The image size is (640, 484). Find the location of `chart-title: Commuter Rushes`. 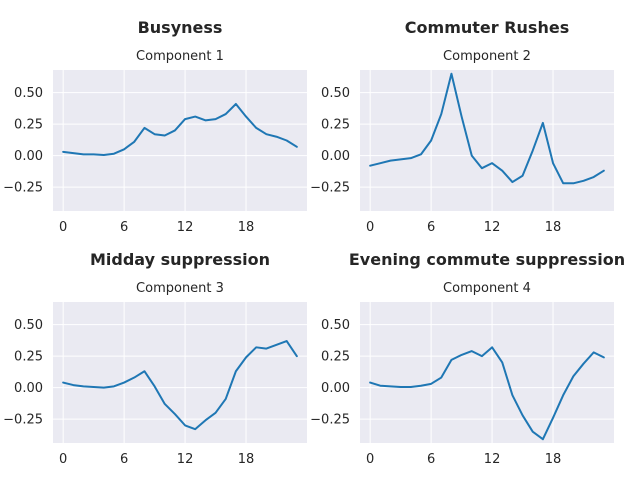

chart-title: Commuter Rushes is located at coordinates (487, 27).